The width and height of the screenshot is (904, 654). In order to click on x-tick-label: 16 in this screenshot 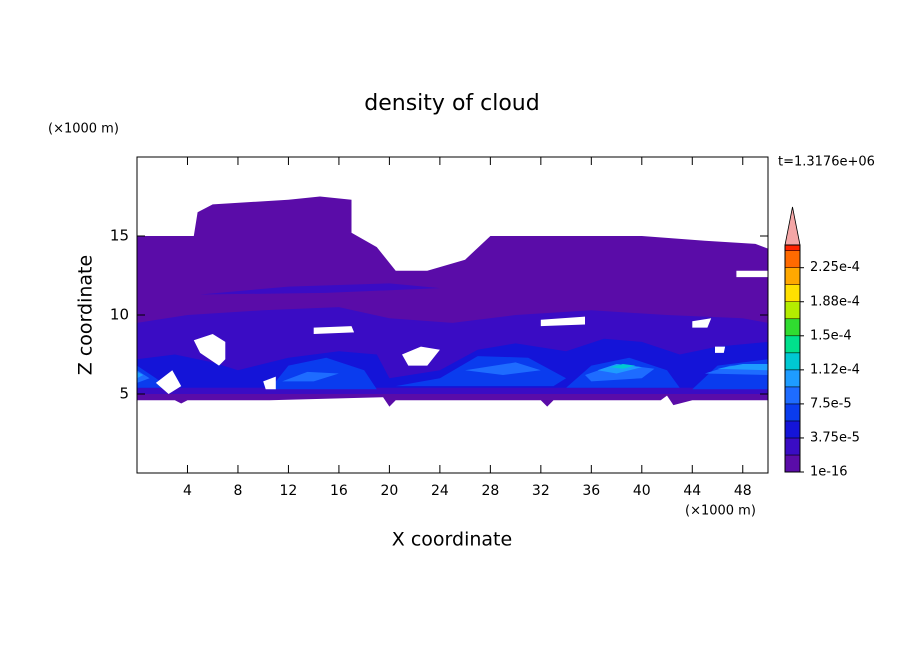, I will do `click(339, 491)`.